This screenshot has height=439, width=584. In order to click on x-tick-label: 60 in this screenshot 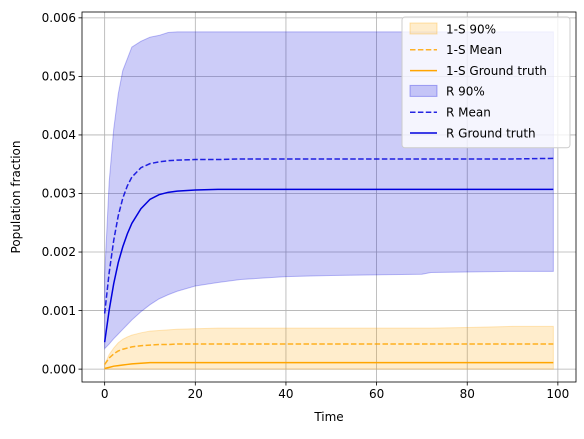, I will do `click(376, 394)`.